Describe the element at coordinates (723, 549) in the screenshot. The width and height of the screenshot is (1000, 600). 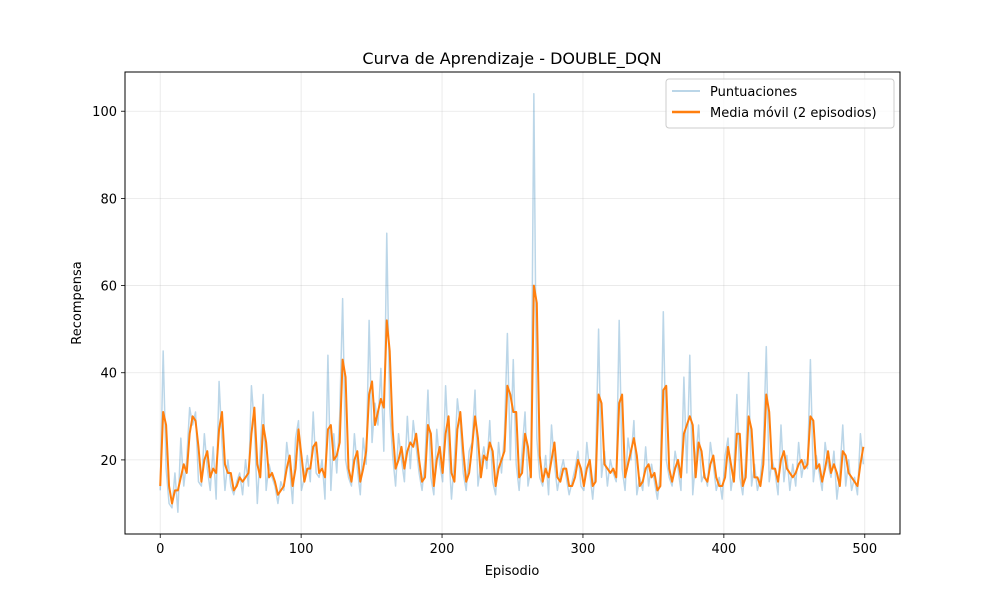
I see `x-tick-label: 400` at that location.